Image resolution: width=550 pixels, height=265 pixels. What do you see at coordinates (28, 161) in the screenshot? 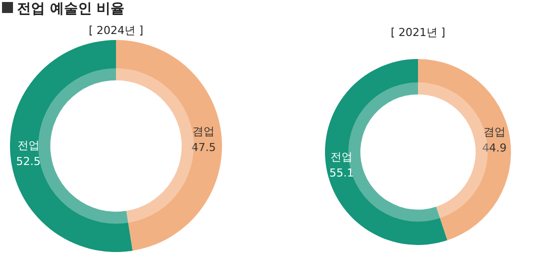
I see `data-label: 52.5` at bounding box center [28, 161].